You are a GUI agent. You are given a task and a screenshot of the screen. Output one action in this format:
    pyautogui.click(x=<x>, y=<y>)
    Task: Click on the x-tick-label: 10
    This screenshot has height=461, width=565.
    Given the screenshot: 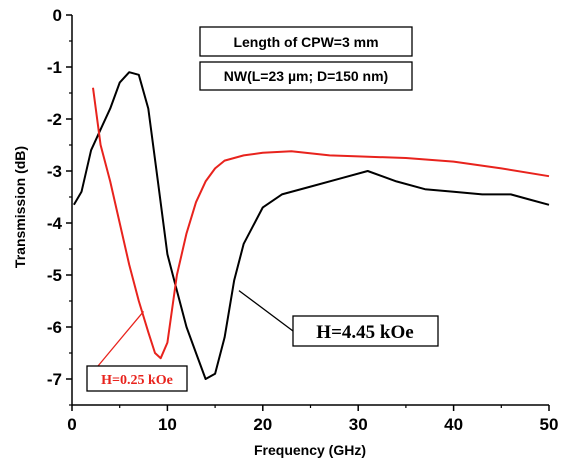 What is the action you would take?
    pyautogui.click(x=167, y=424)
    